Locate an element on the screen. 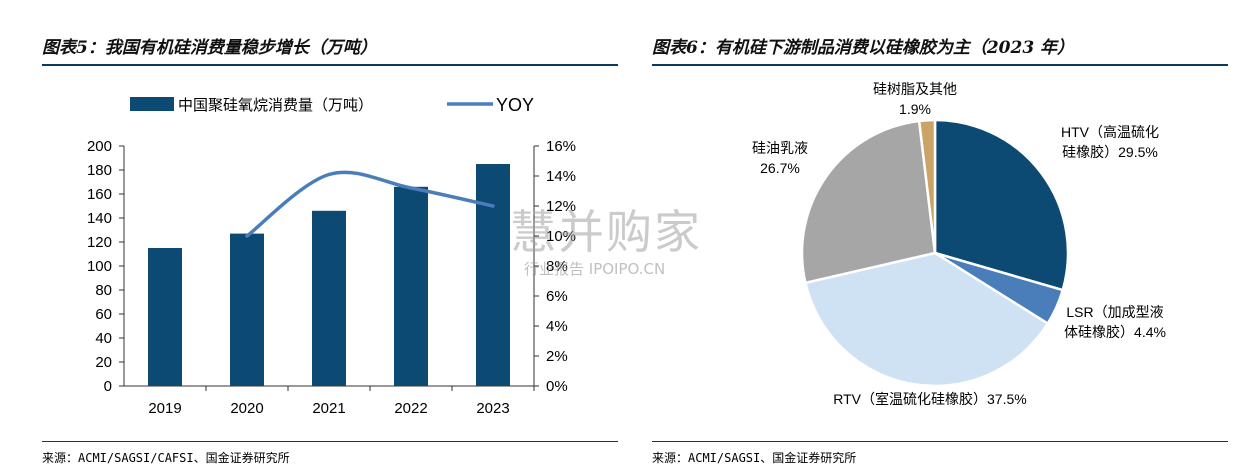 This screenshot has height=472, width=1251. right-y-tick-label: 10% is located at coordinates (561, 236).